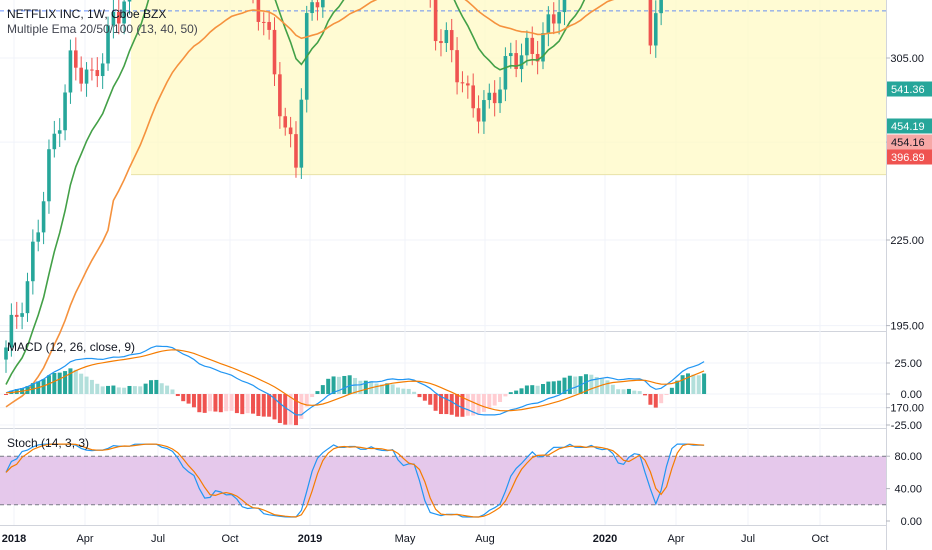  What do you see at coordinates (908, 90) in the screenshot?
I see `price-label-target: 541.36` at bounding box center [908, 90].